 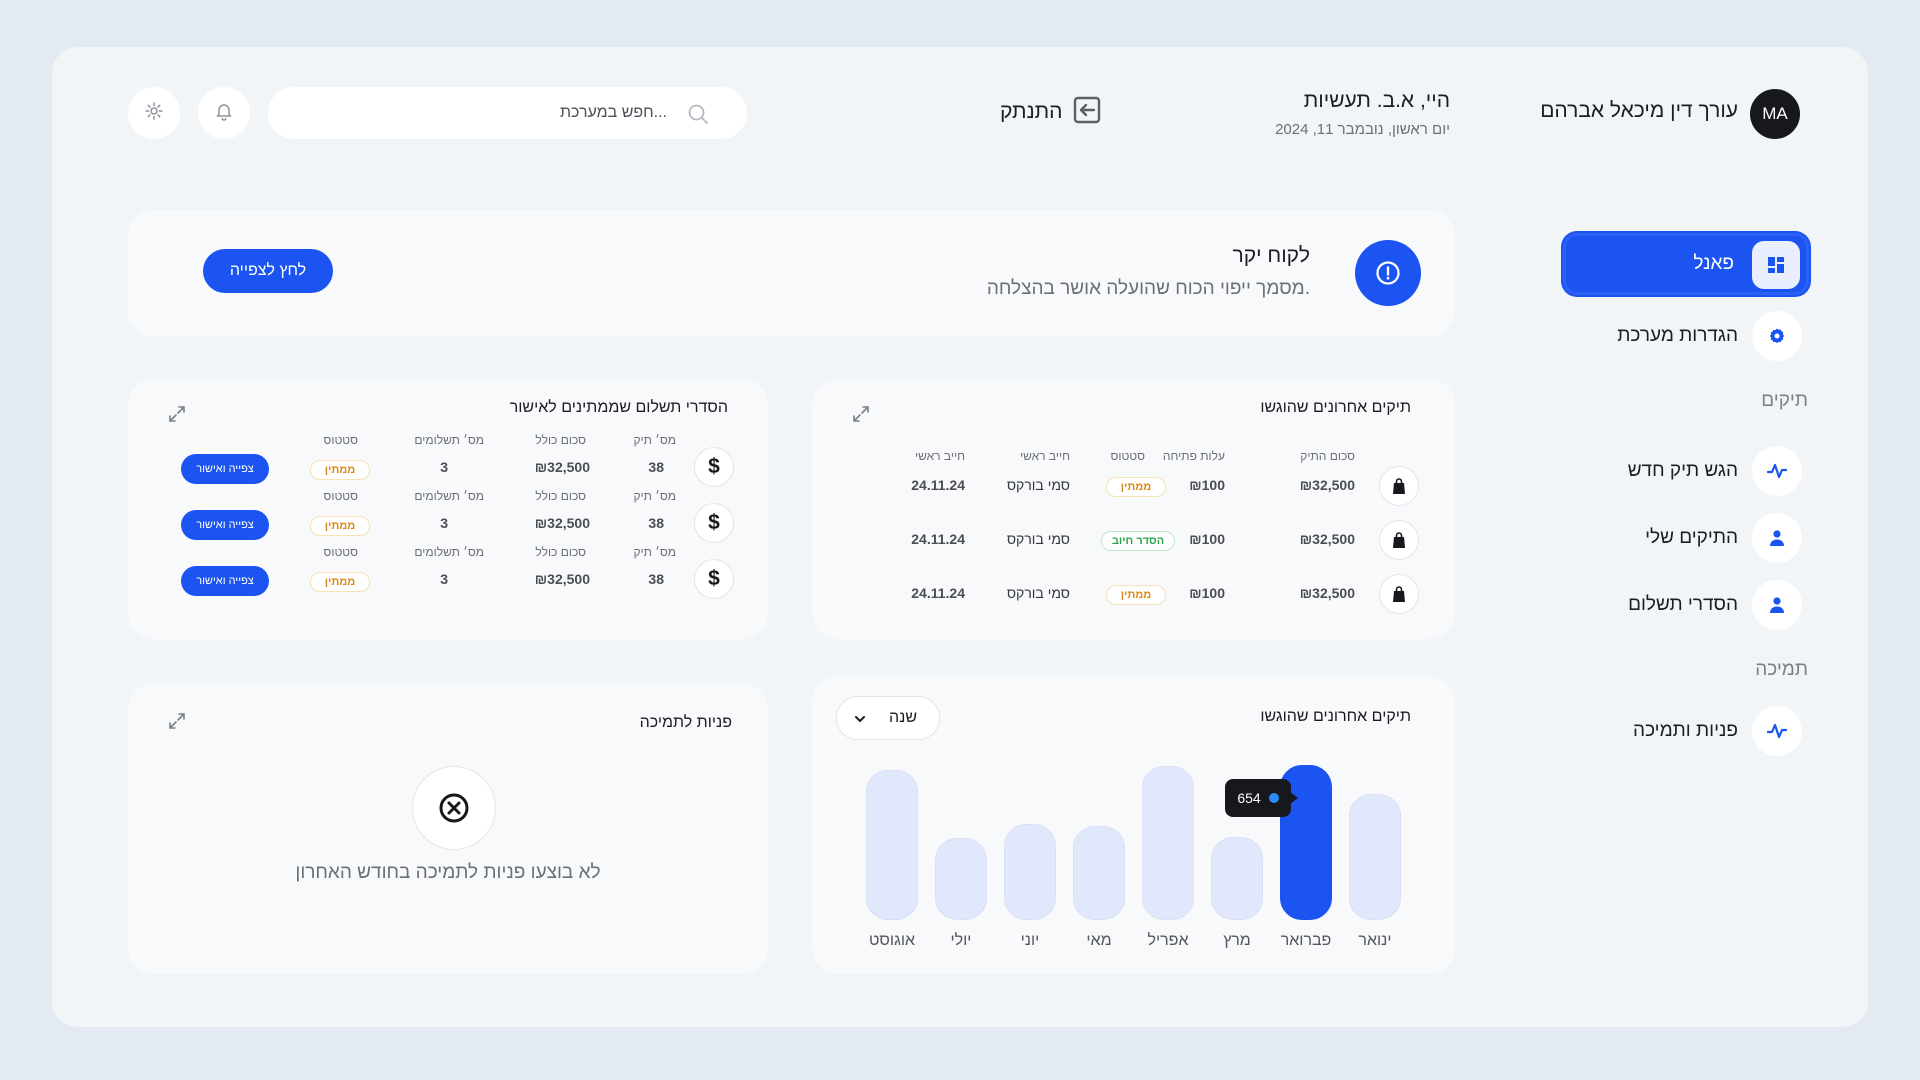 What do you see at coordinates (1681, 605) in the screenshot?
I see `sidebar-item-payment-plans: הסדרי תשלום` at bounding box center [1681, 605].